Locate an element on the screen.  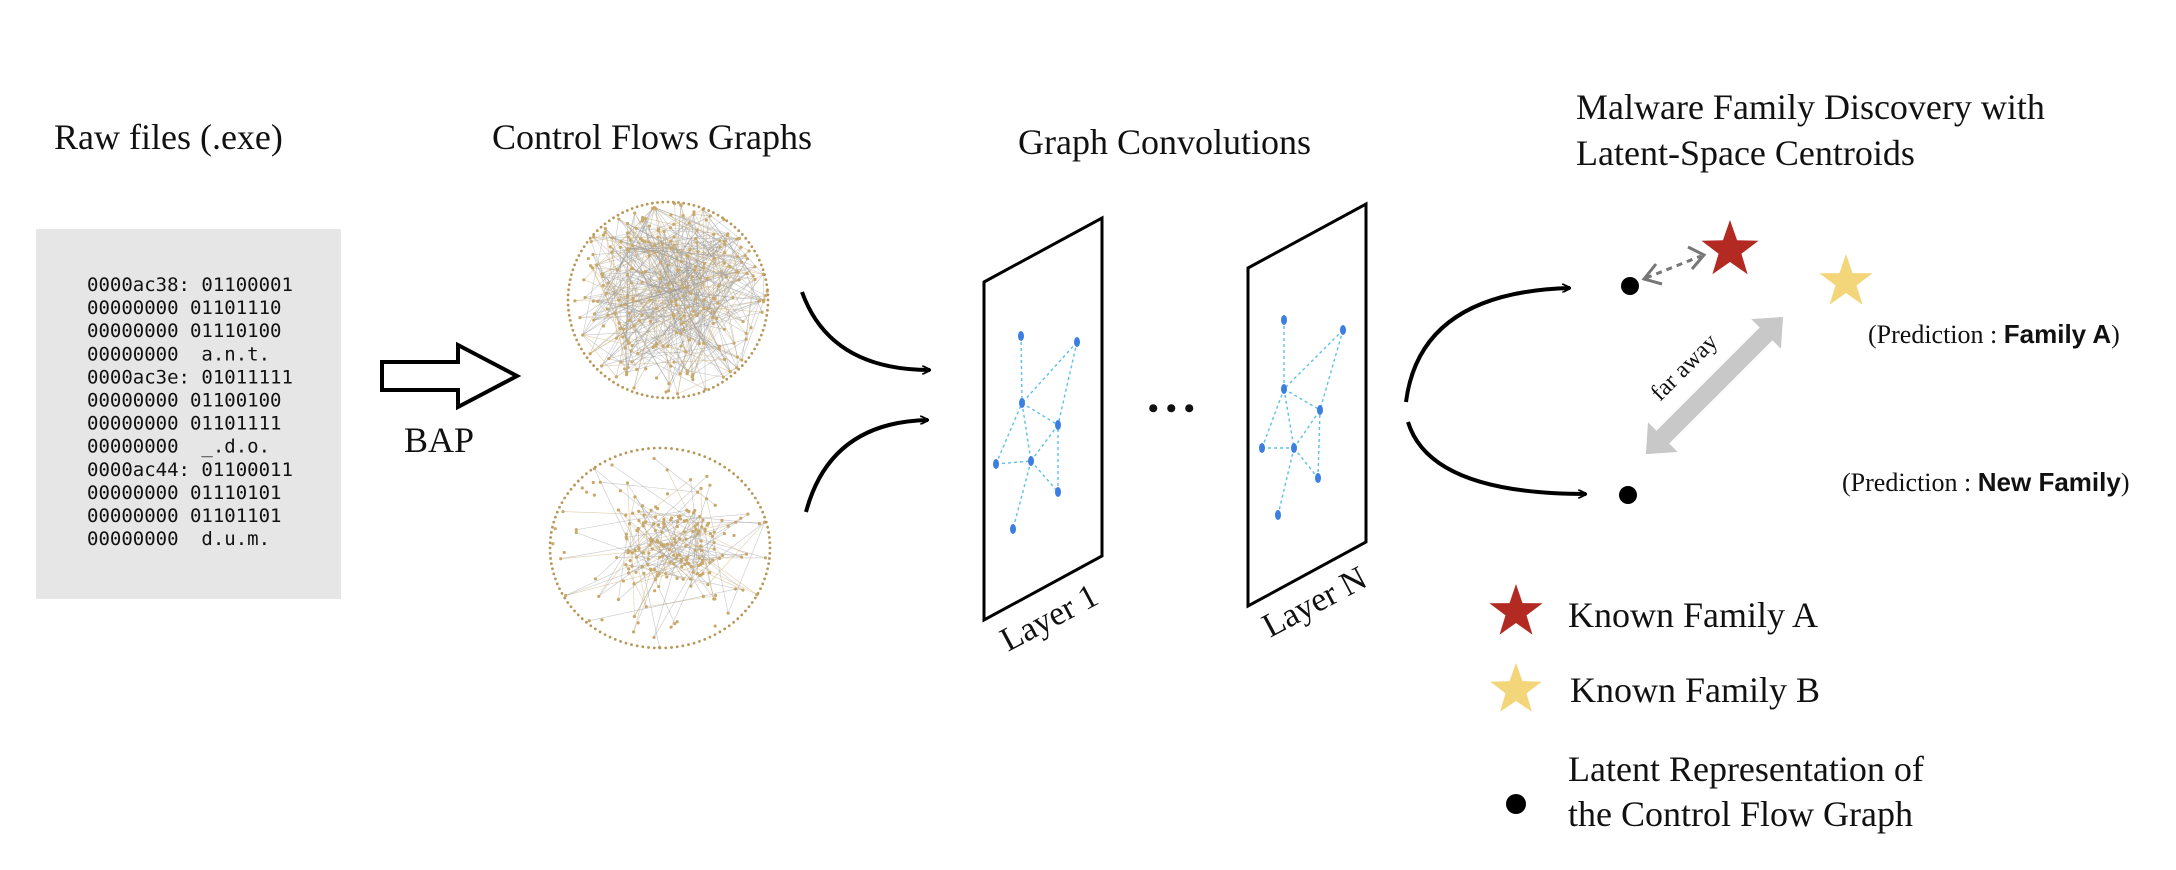
hex-dump-panel is located at coordinates (188, 414).